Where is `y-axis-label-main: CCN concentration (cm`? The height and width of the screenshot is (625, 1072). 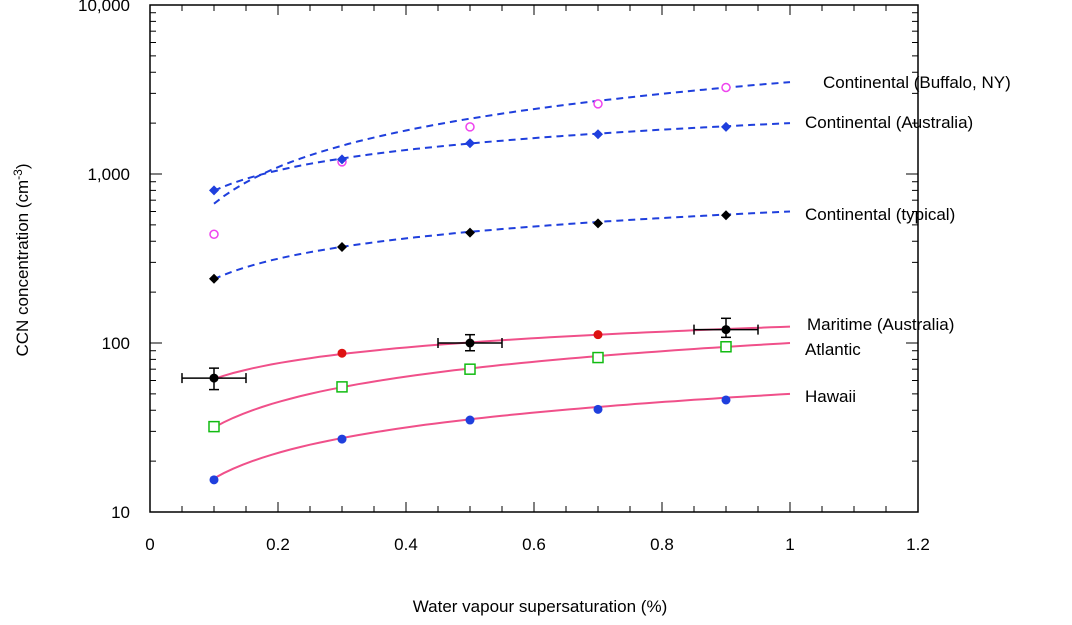 y-axis-label-main: CCN concentration (cm is located at coordinates (22, 268).